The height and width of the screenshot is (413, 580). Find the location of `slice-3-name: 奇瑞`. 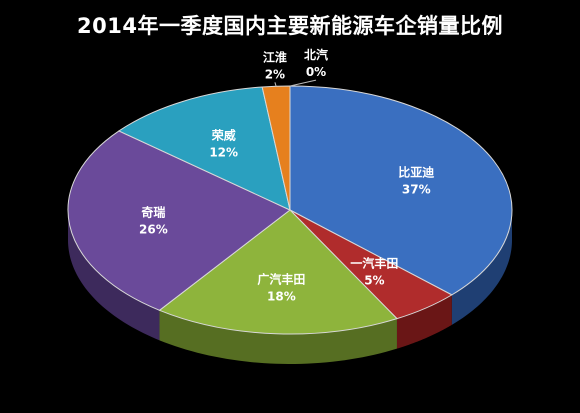

slice-3-name: 奇瑞 is located at coordinates (153, 212).